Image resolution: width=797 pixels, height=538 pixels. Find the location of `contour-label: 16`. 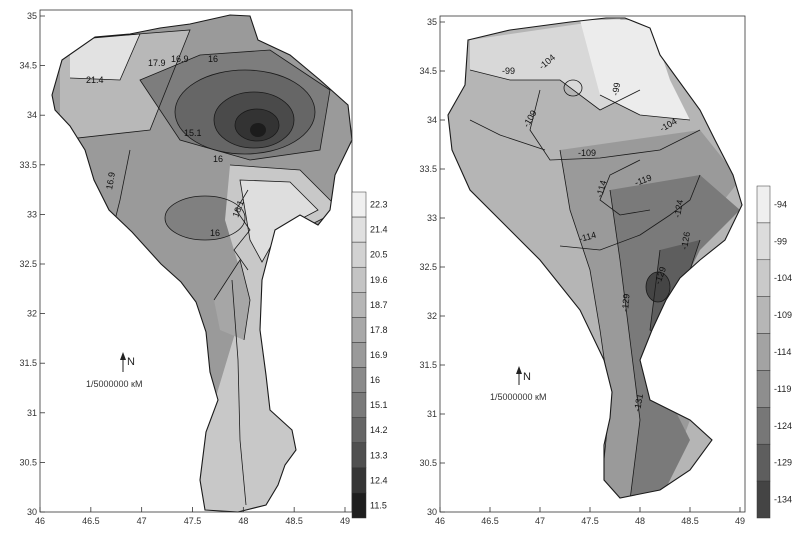

contour-label: 16 is located at coordinates (218, 159).